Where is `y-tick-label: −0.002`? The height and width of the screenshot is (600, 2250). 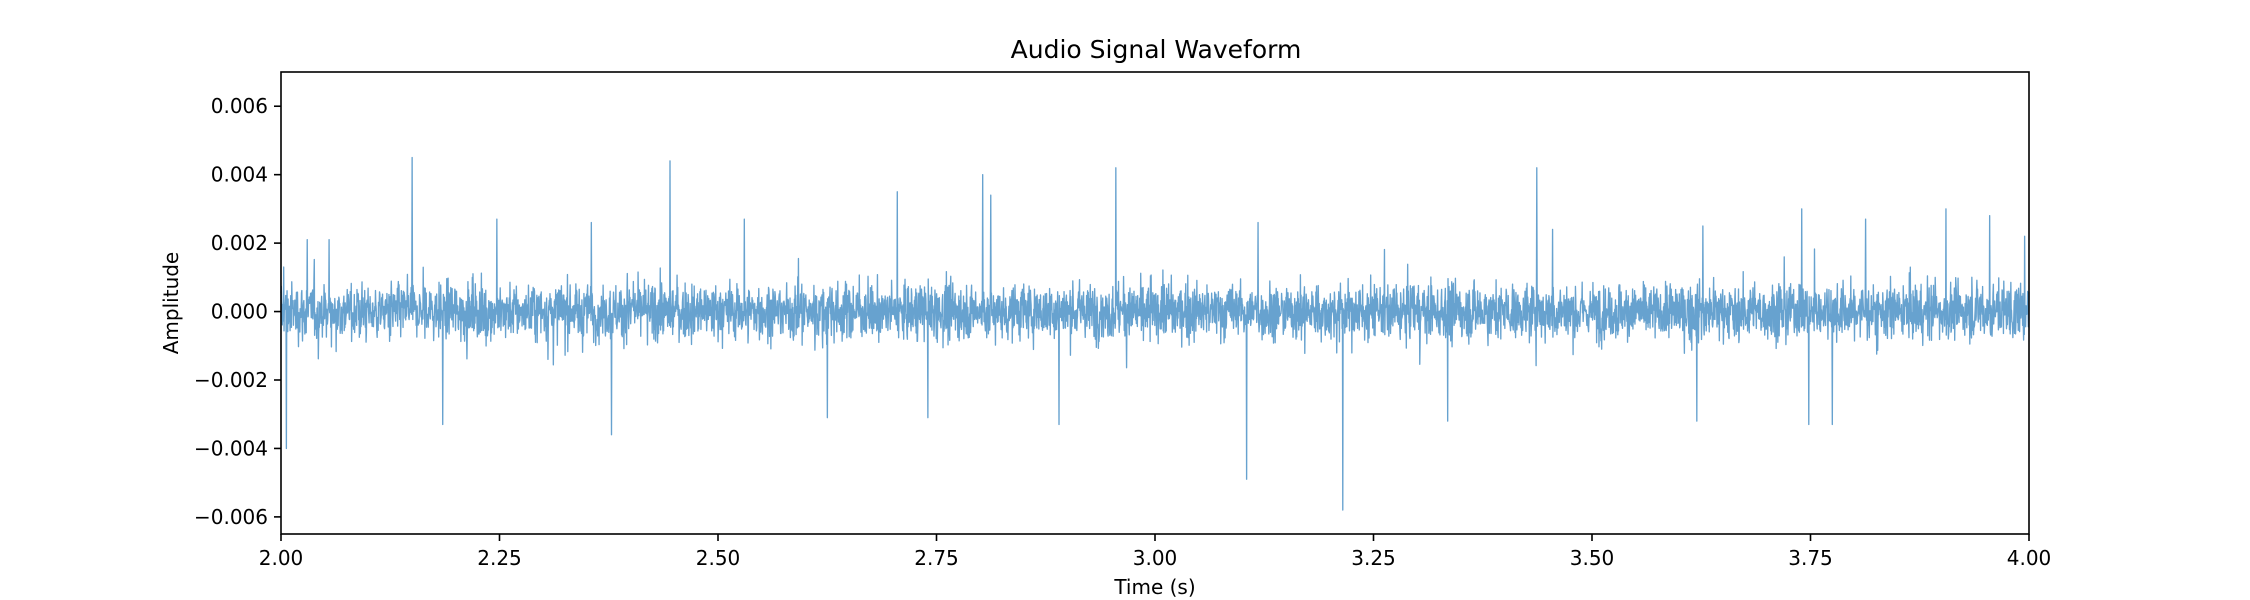 y-tick-label: −0.002 is located at coordinates (231, 380).